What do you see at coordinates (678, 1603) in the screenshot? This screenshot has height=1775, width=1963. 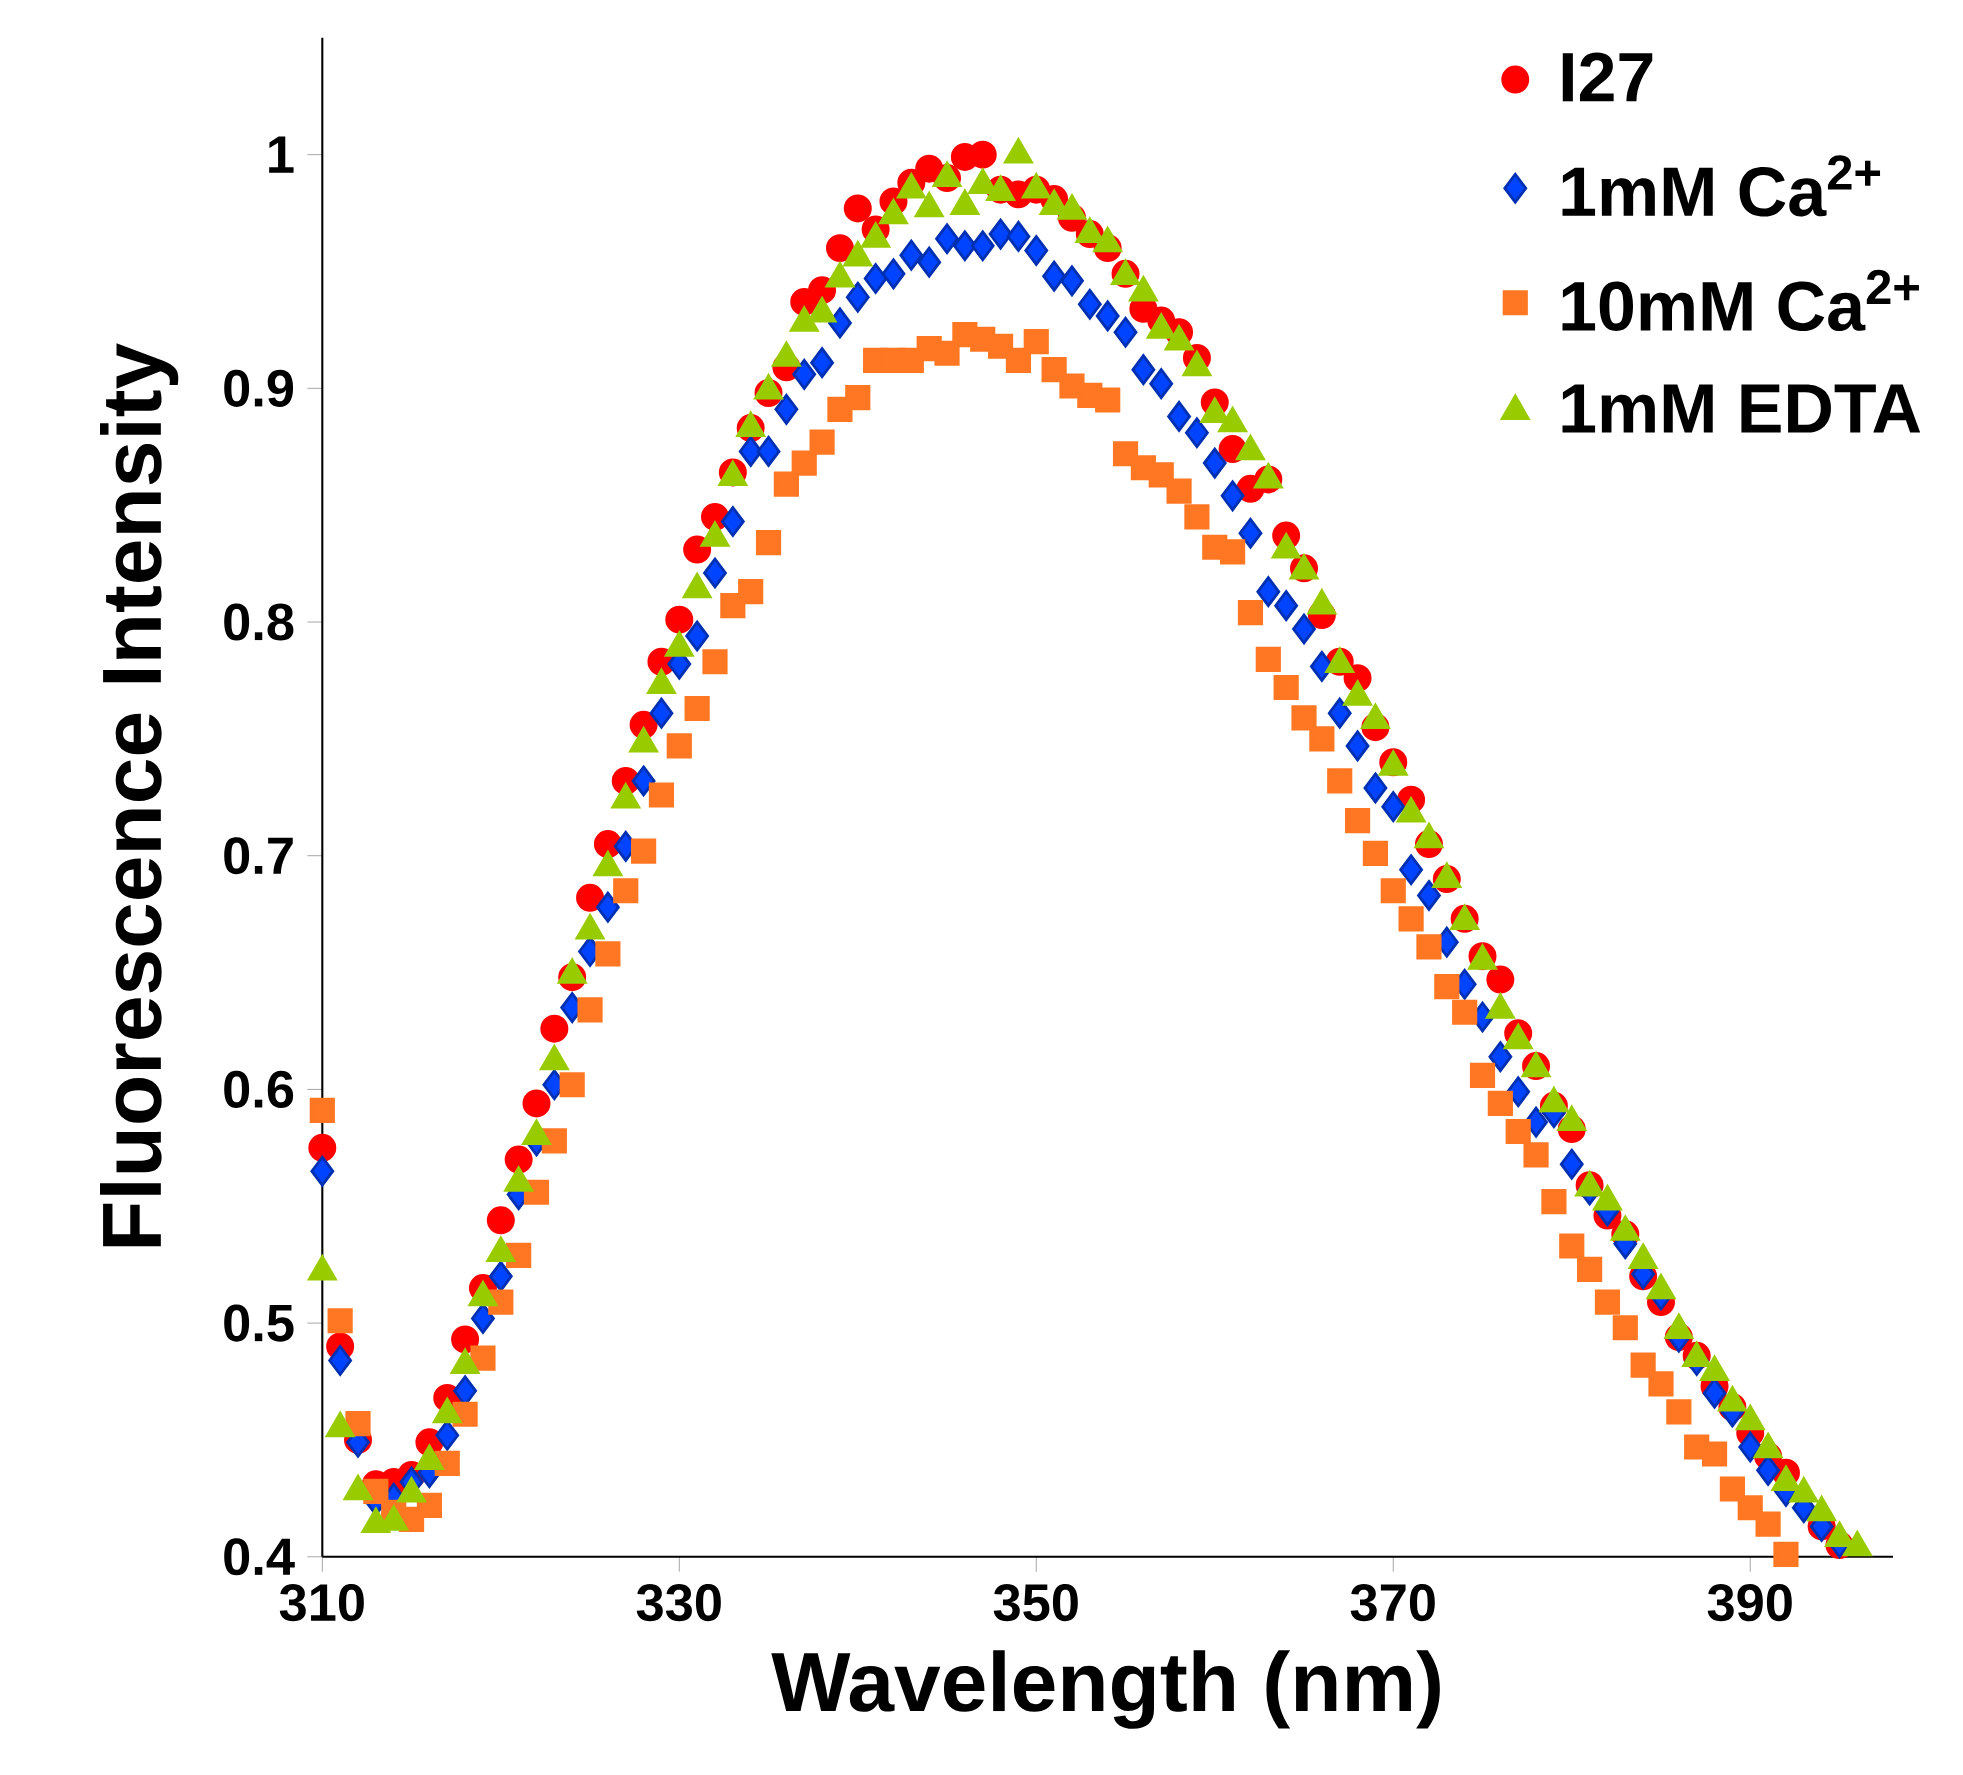 I see `x-tick-label: 330` at bounding box center [678, 1603].